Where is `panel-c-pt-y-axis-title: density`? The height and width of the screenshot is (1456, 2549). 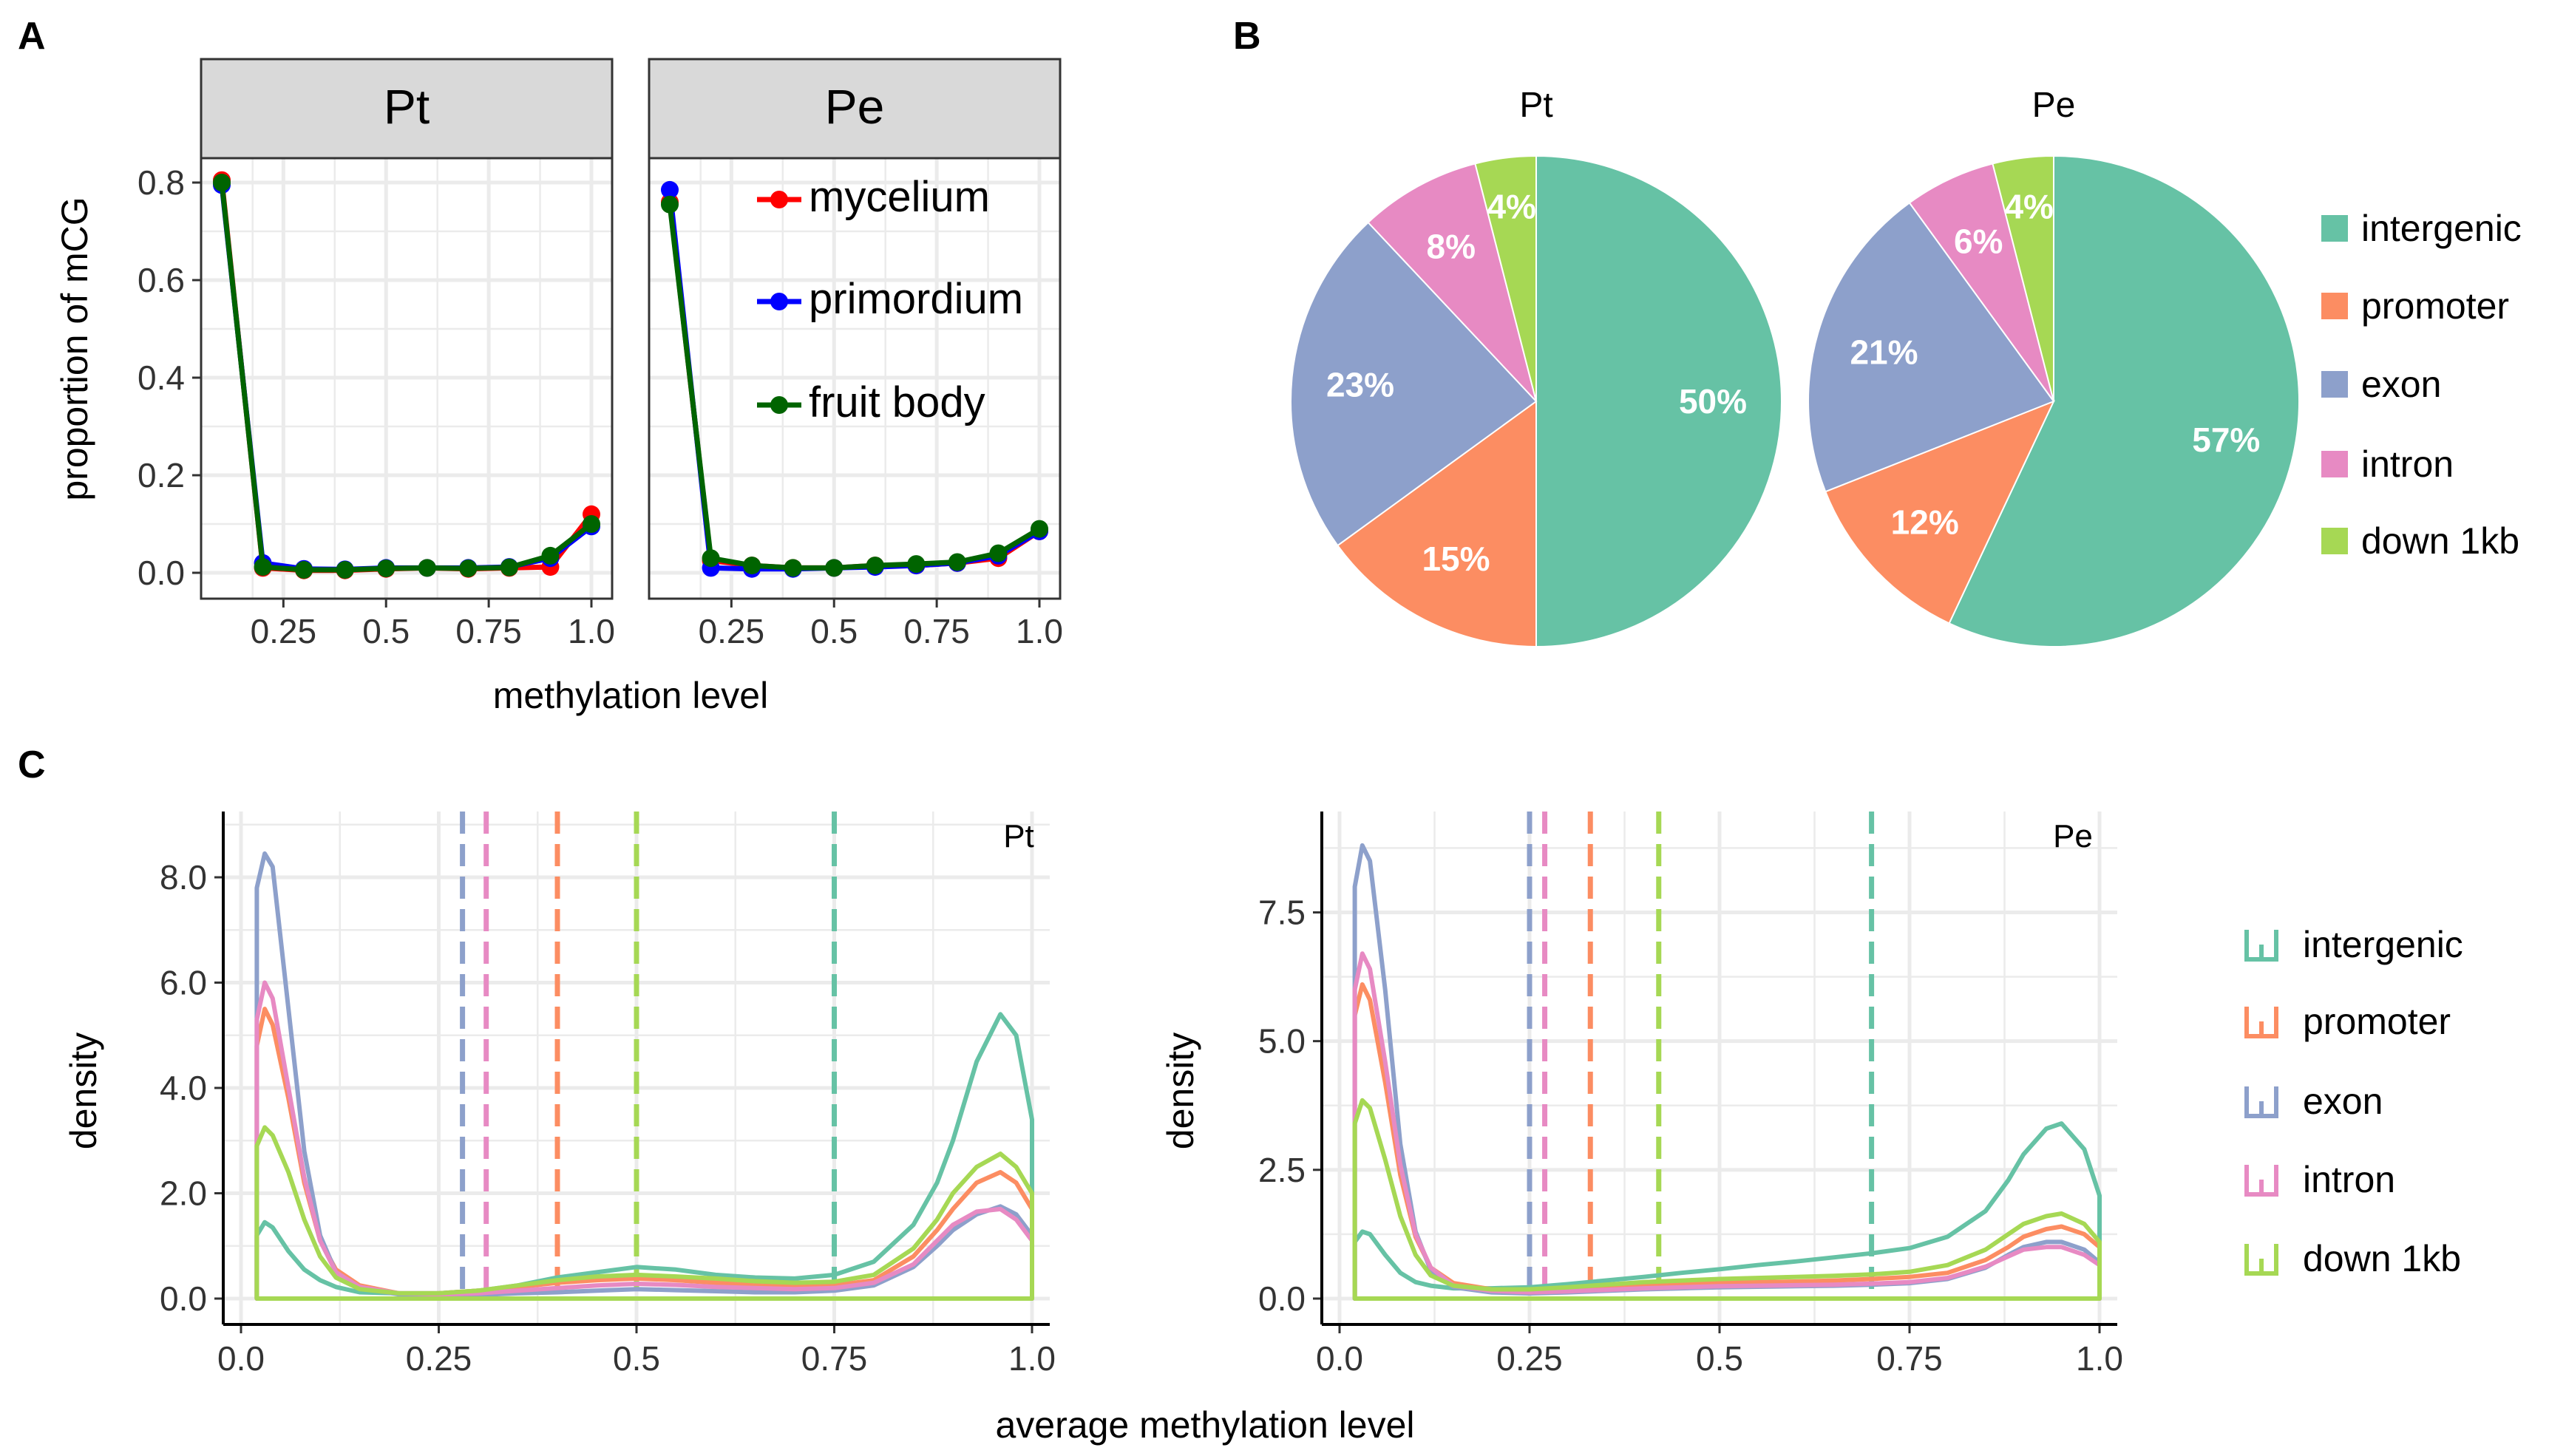
panel-c-pt-y-axis-title: density is located at coordinates (83, 1091).